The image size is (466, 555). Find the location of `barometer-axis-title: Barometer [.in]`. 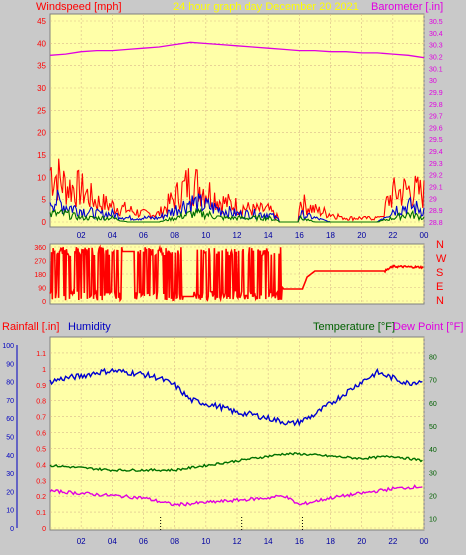

barometer-axis-title: Barometer [.in] is located at coordinates (407, 7).